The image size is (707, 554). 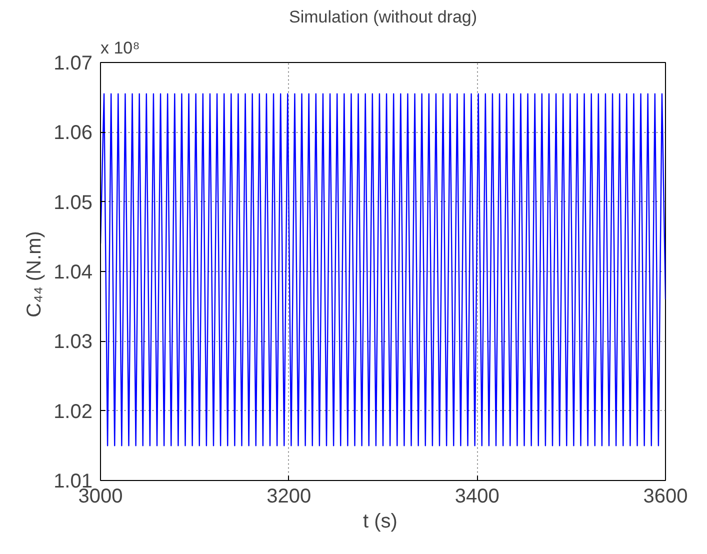 I want to click on y-tick-label: 1.07, so click(x=73, y=63).